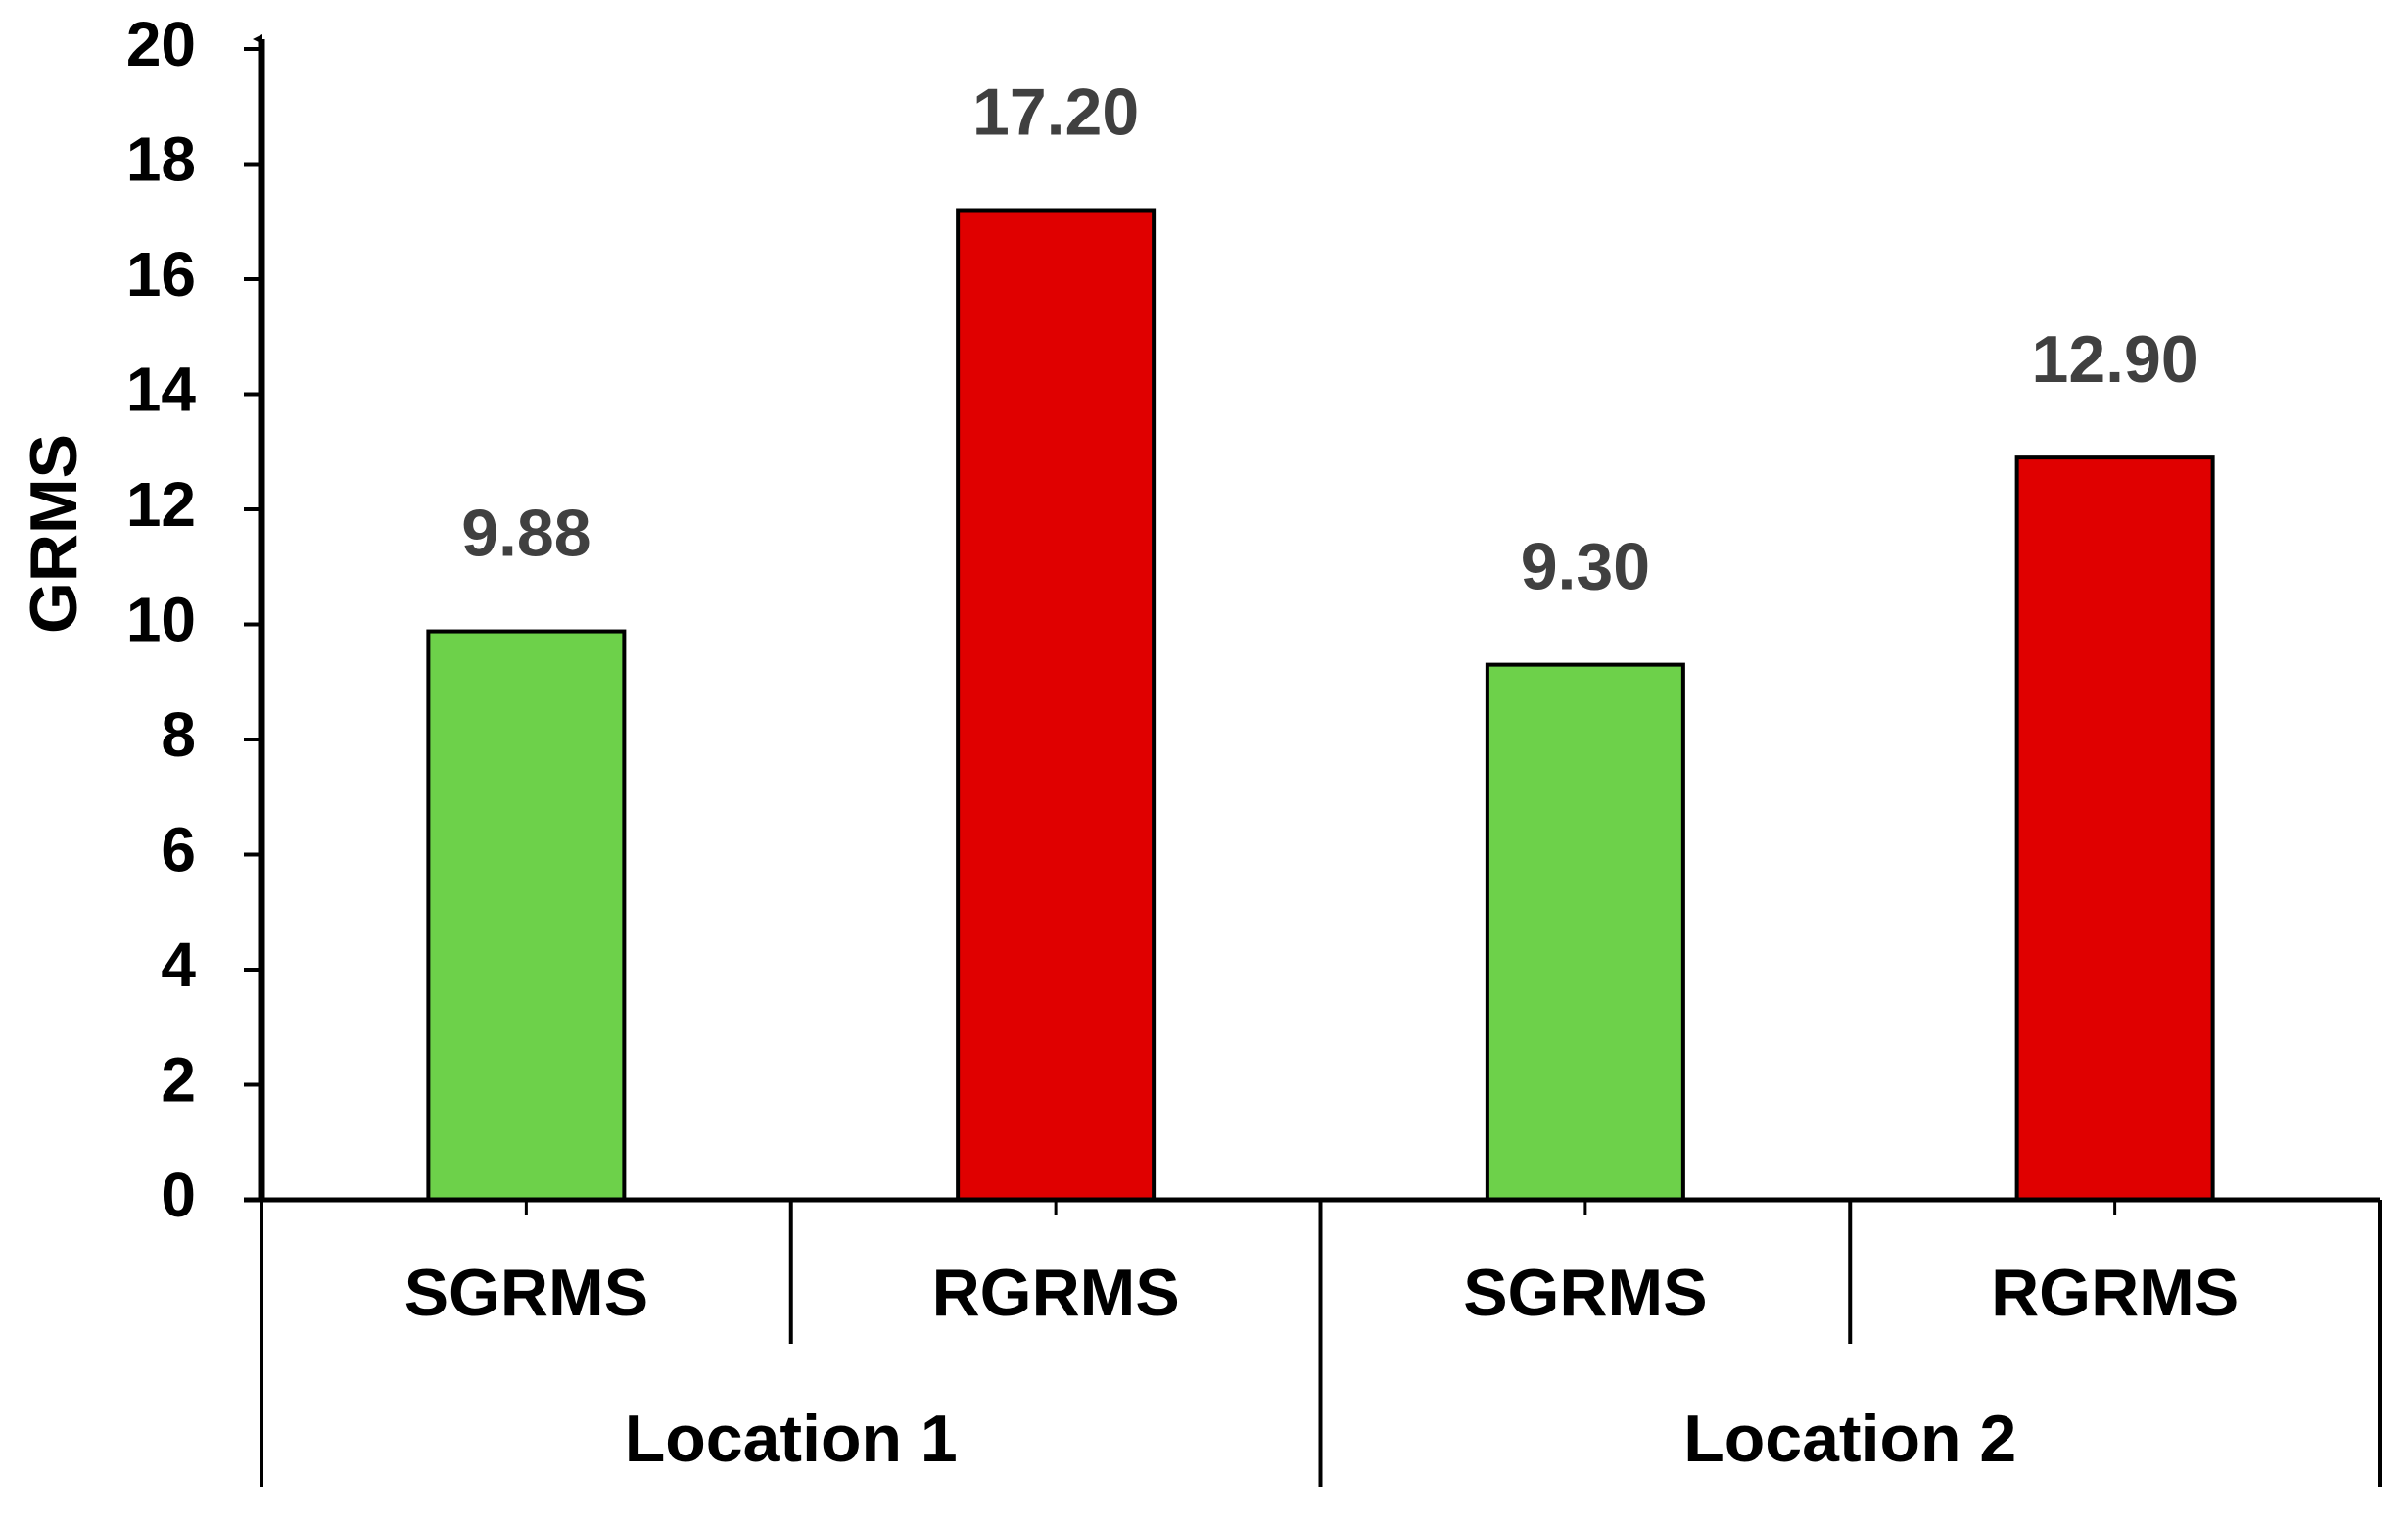 Image resolution: width=2408 pixels, height=1525 pixels. I want to click on value-label: 9.88, so click(525, 534).